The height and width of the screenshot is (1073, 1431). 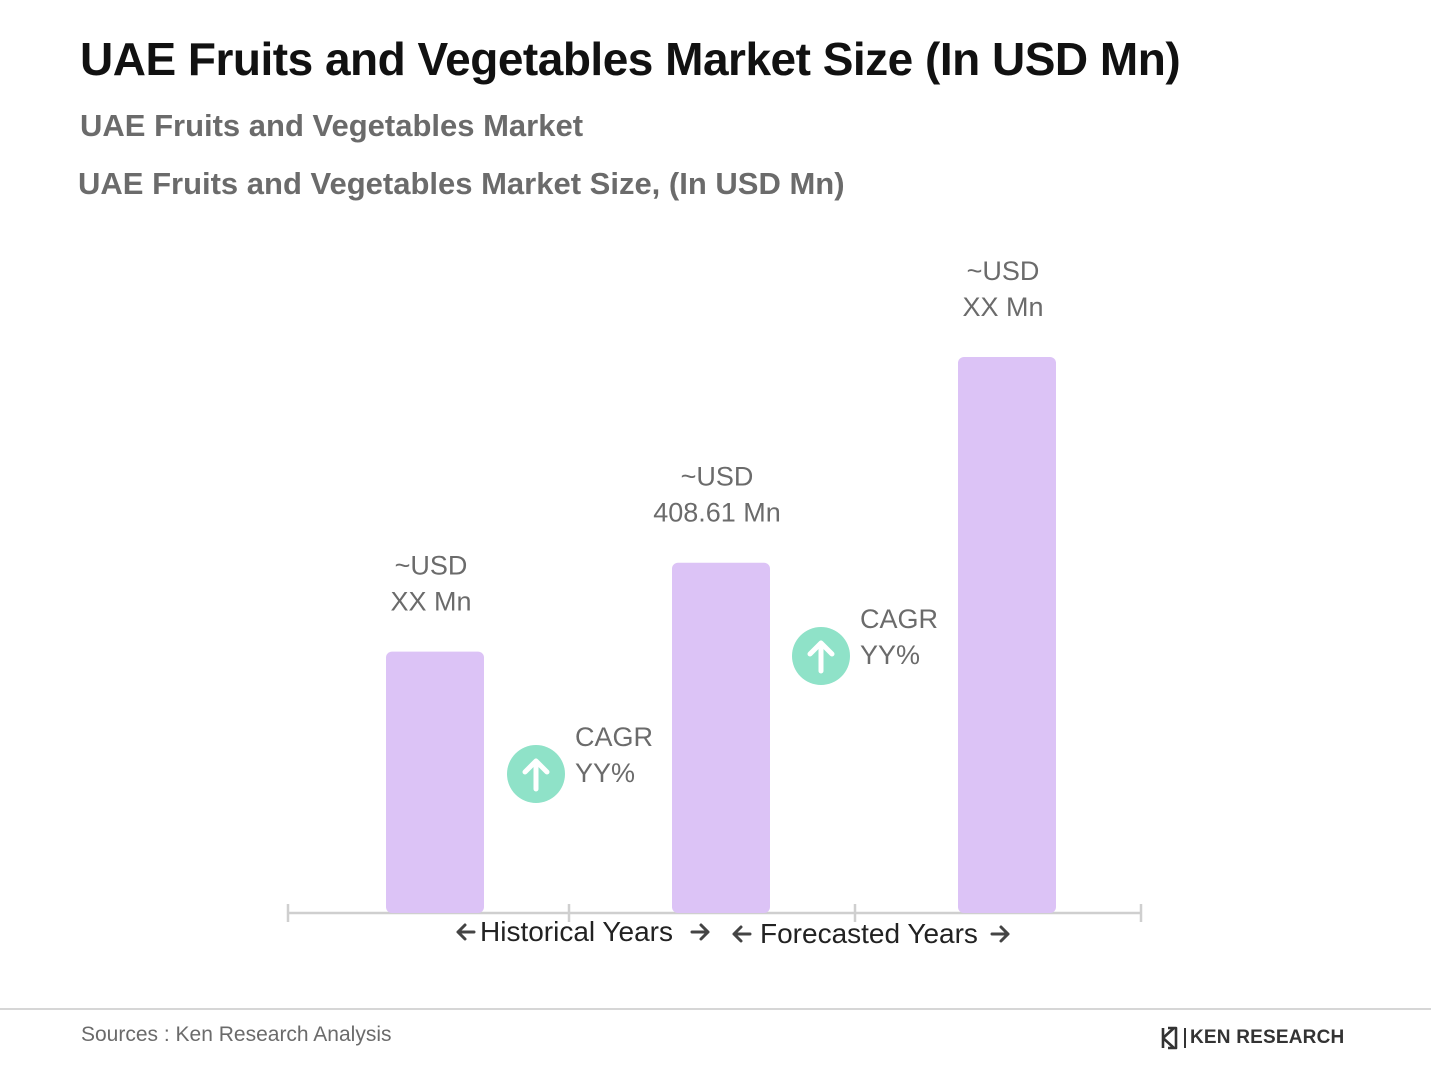 I want to click on brand-separator, so click(x=1185, y=1038).